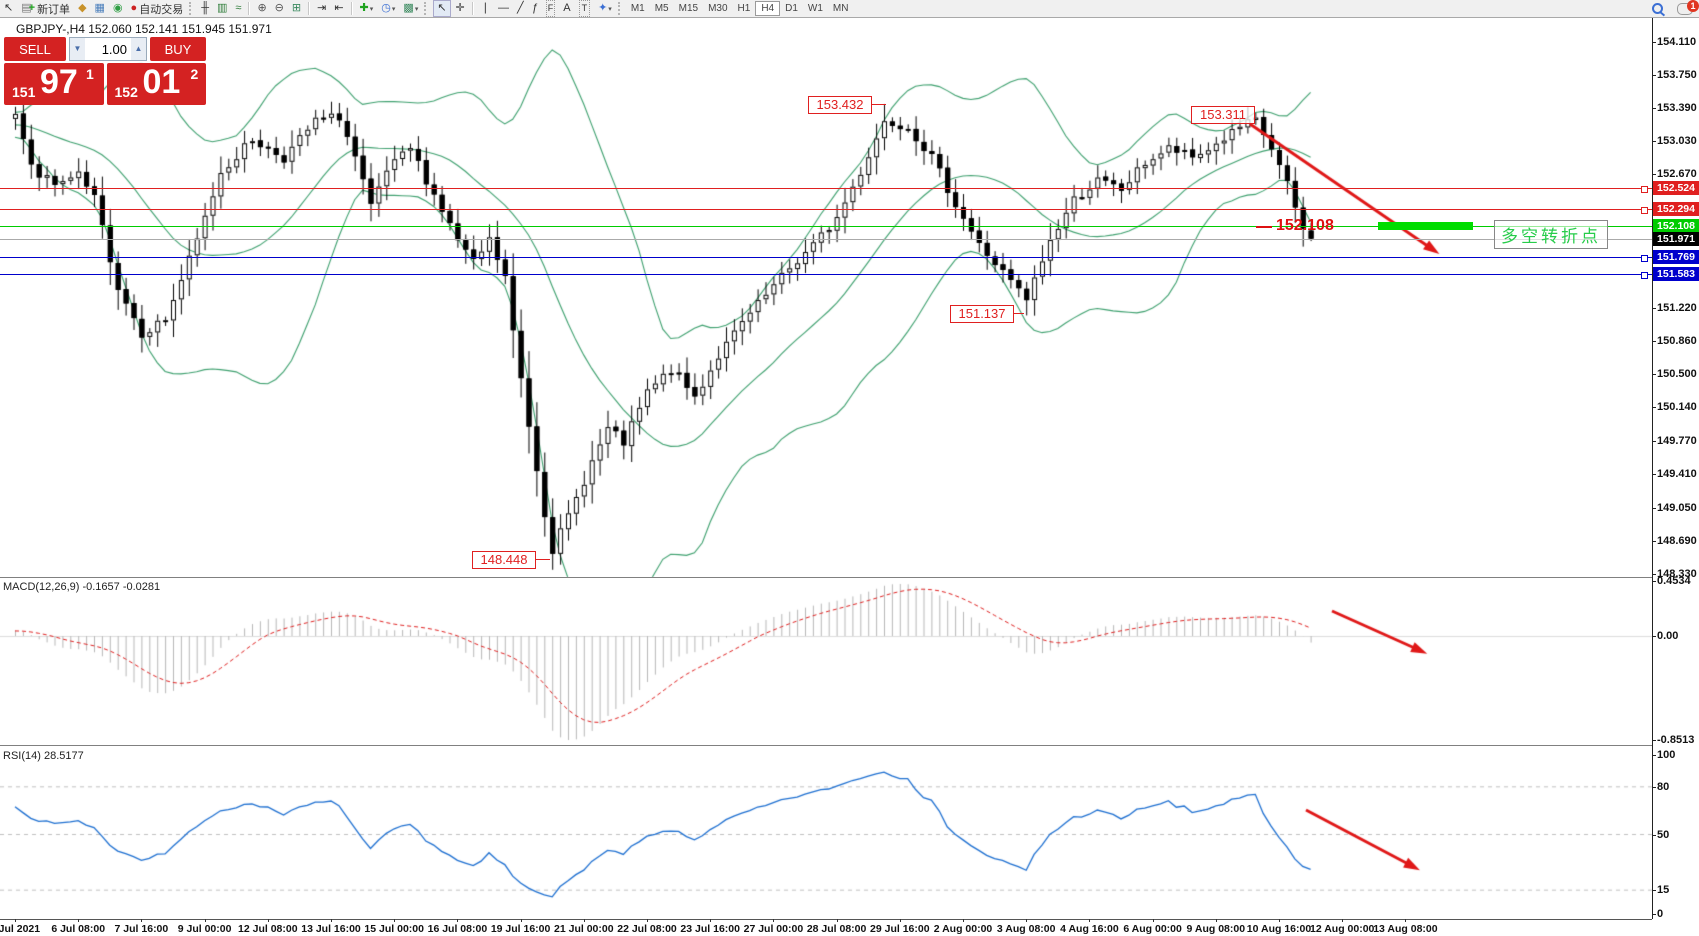  I want to click on vline-tool-button: ❘, so click(485, 8).